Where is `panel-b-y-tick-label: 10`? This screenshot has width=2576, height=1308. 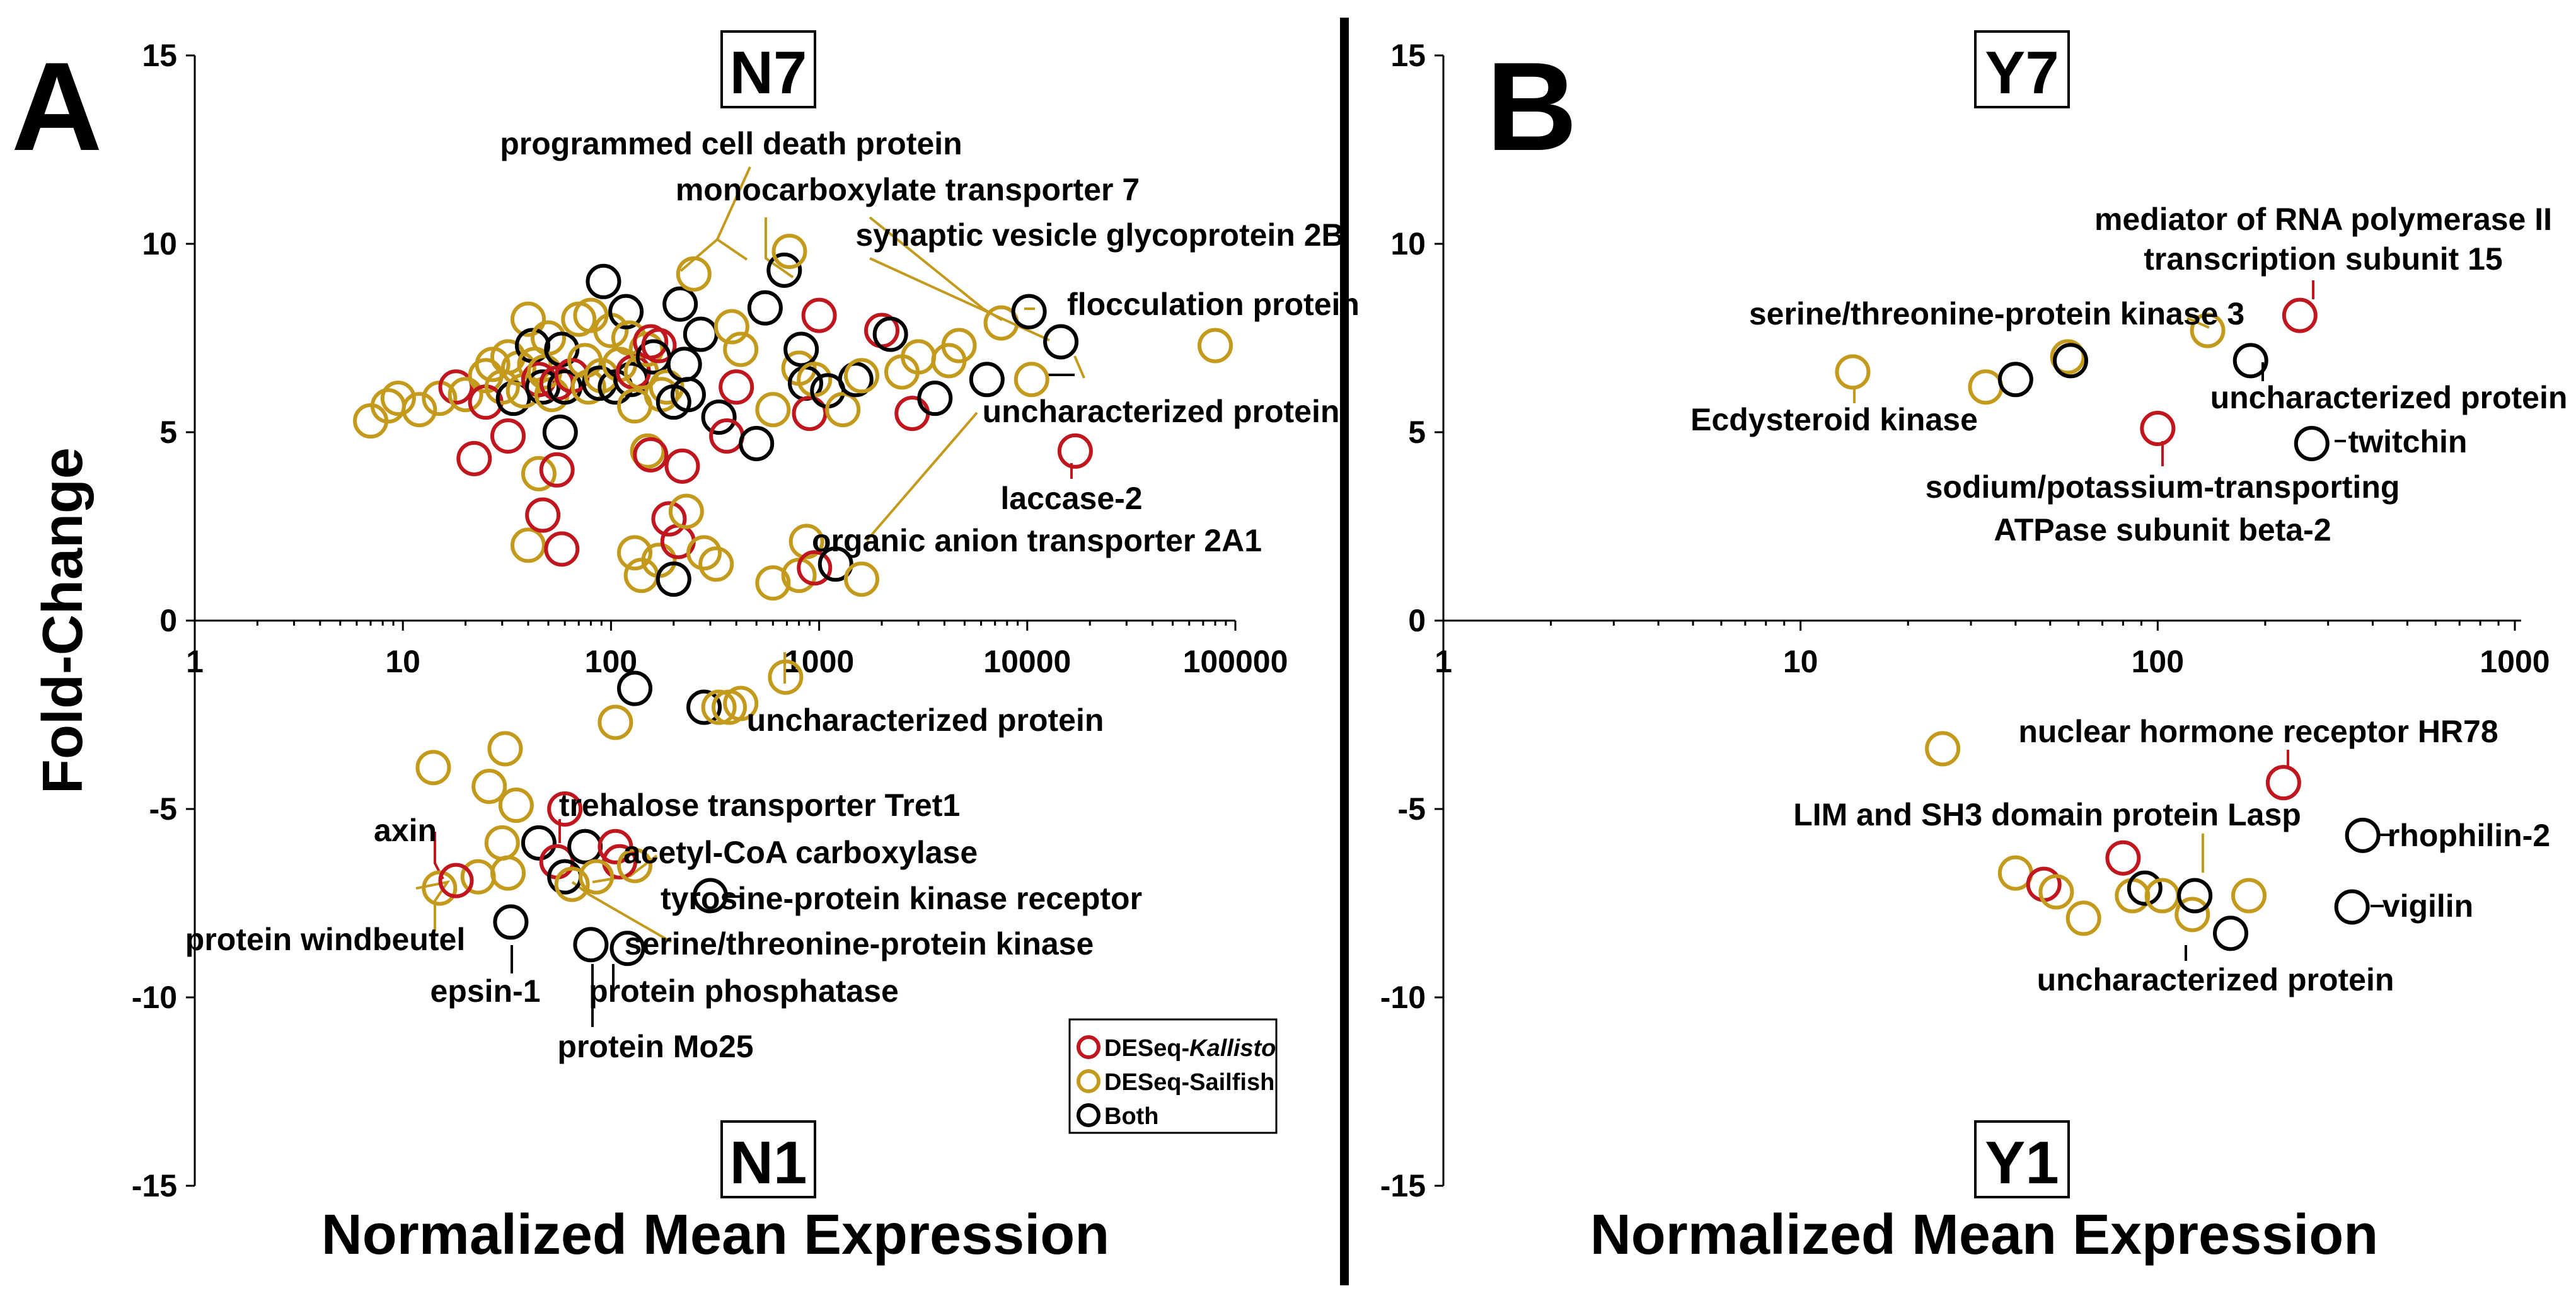 panel-b-y-tick-label: 10 is located at coordinates (1408, 243).